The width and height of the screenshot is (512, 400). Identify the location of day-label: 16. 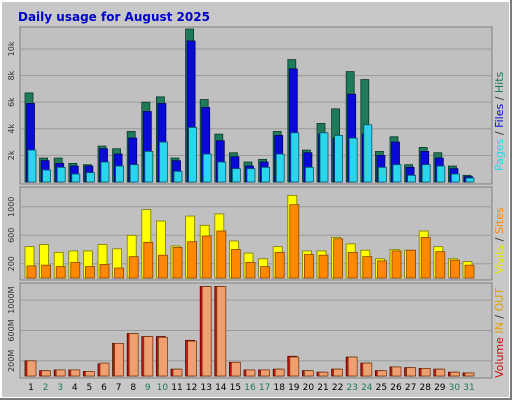
(250, 388).